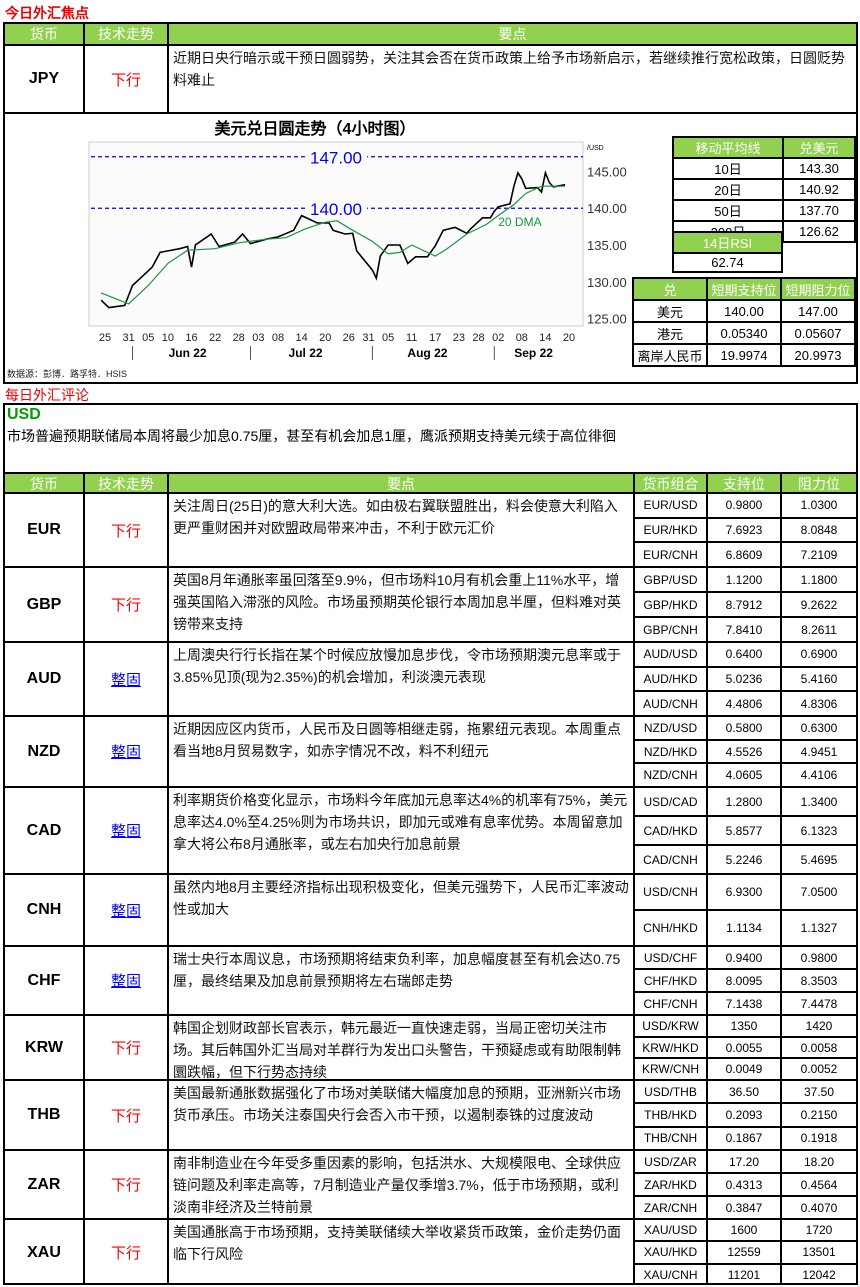 The height and width of the screenshot is (1287, 860). I want to click on pair-name: THB/HKD, so click(671, 1115).